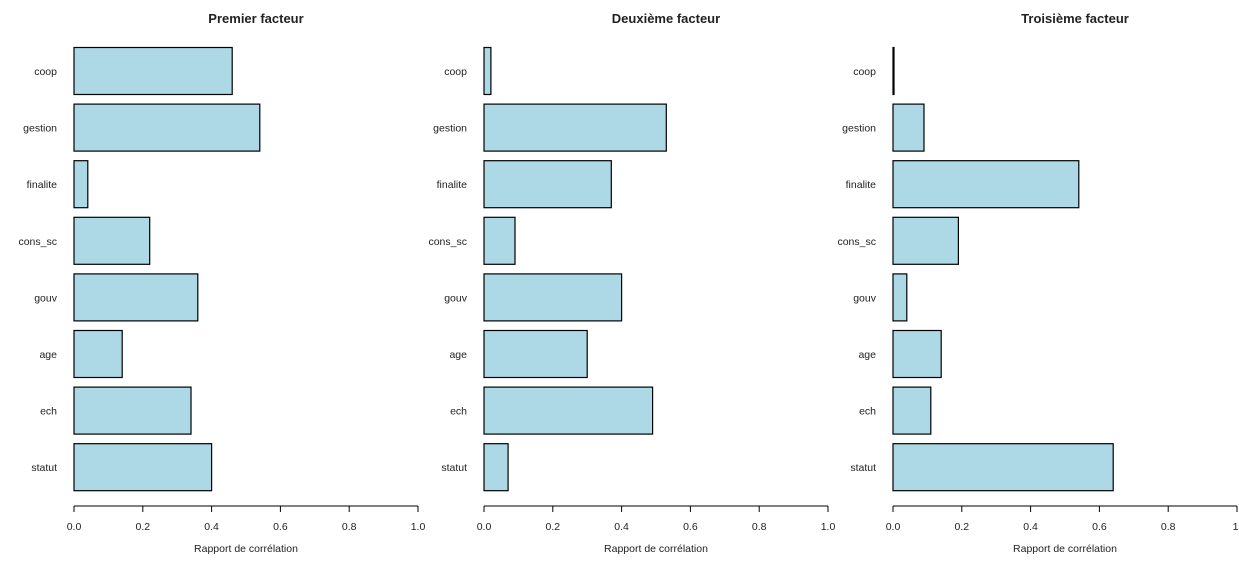 This screenshot has height=563, width=1239. What do you see at coordinates (666, 18) in the screenshot?
I see `panel-title: Deuxième facteur` at bounding box center [666, 18].